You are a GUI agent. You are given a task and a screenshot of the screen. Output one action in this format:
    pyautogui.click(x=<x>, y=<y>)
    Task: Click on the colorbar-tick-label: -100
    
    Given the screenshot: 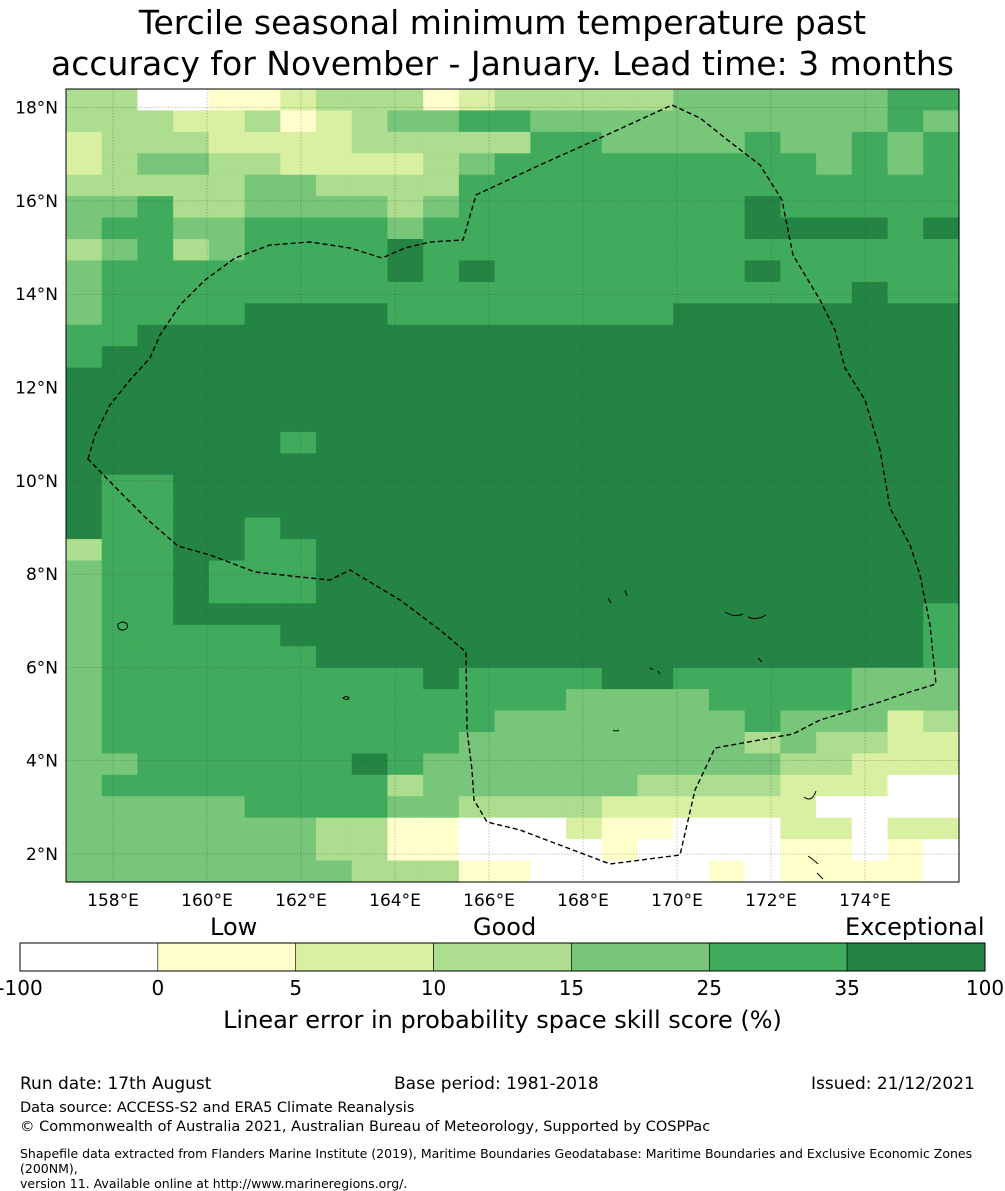 What is the action you would take?
    pyautogui.click(x=21, y=988)
    